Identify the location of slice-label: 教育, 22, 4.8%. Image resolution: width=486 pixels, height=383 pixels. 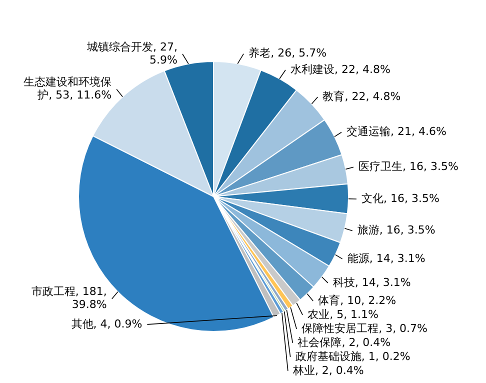
(361, 96).